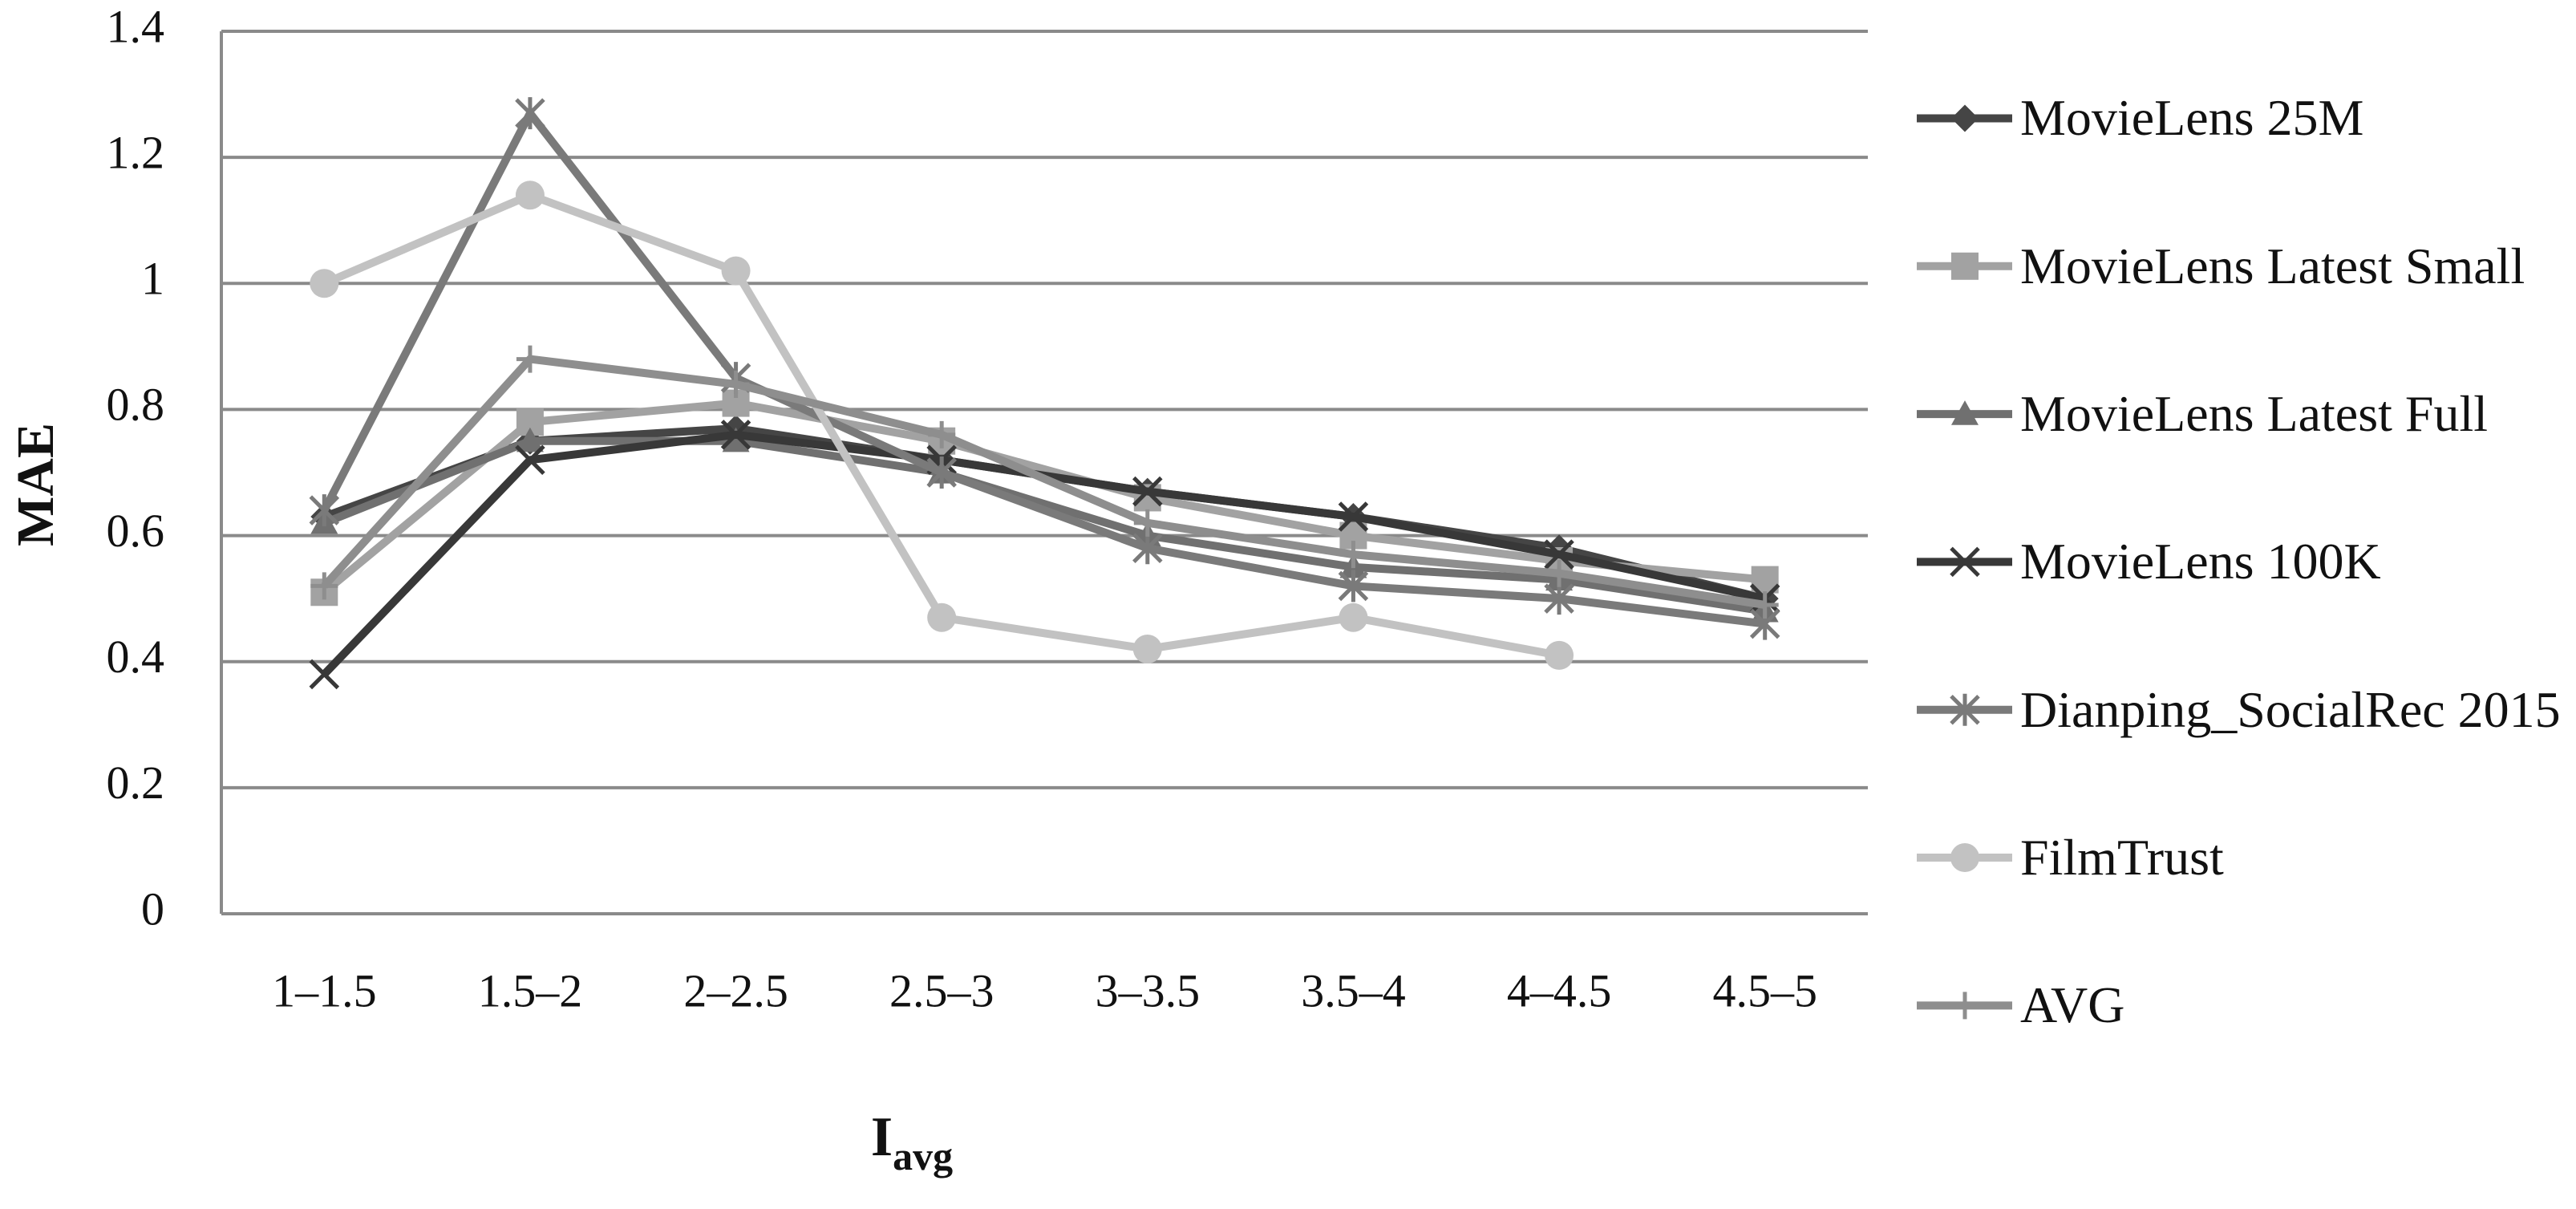 The image size is (2576, 1209). I want to click on x-axis-title-subscript: avg, so click(923, 1156).